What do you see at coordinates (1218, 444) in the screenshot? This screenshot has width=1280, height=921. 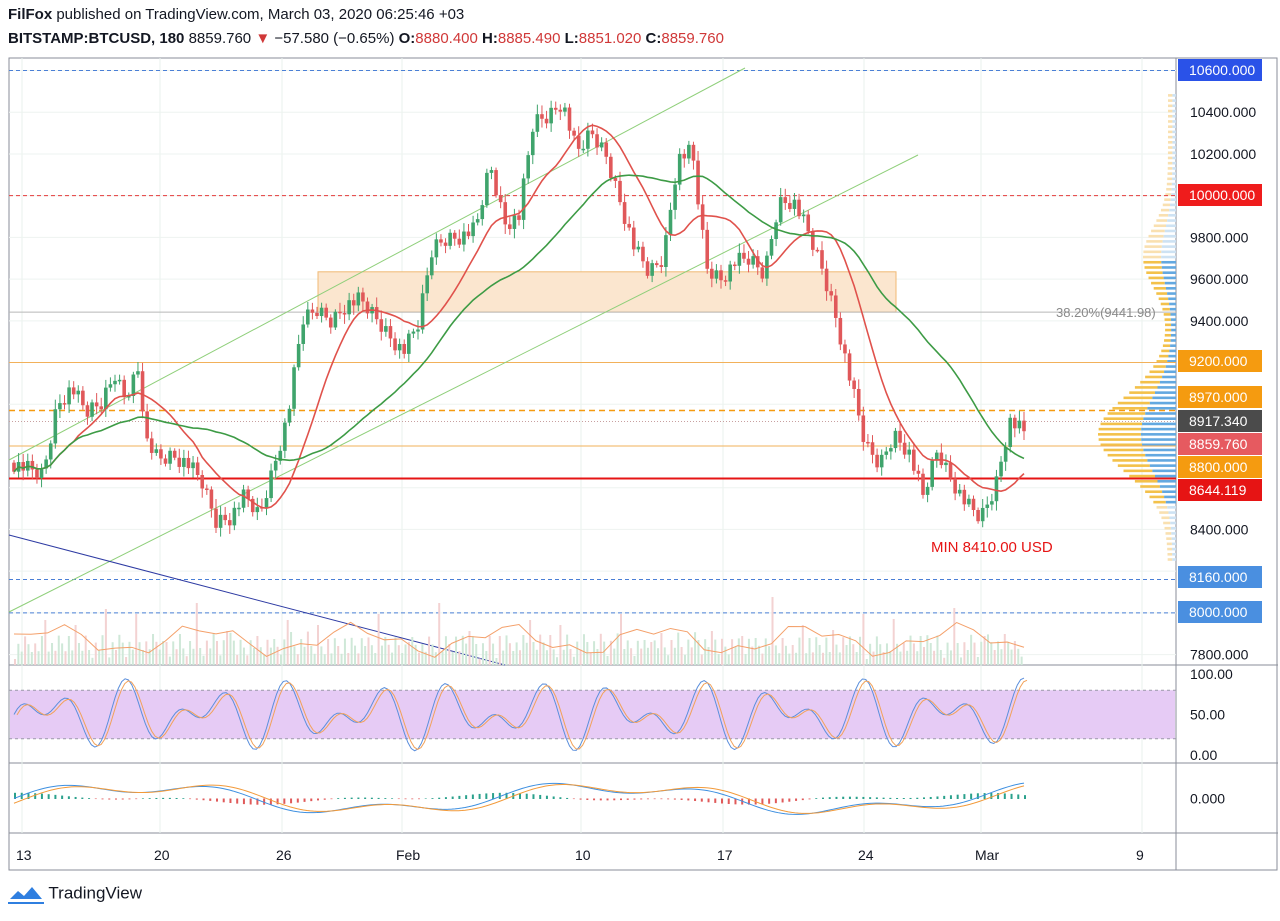 I see `price-label-text: 8859.760` at bounding box center [1218, 444].